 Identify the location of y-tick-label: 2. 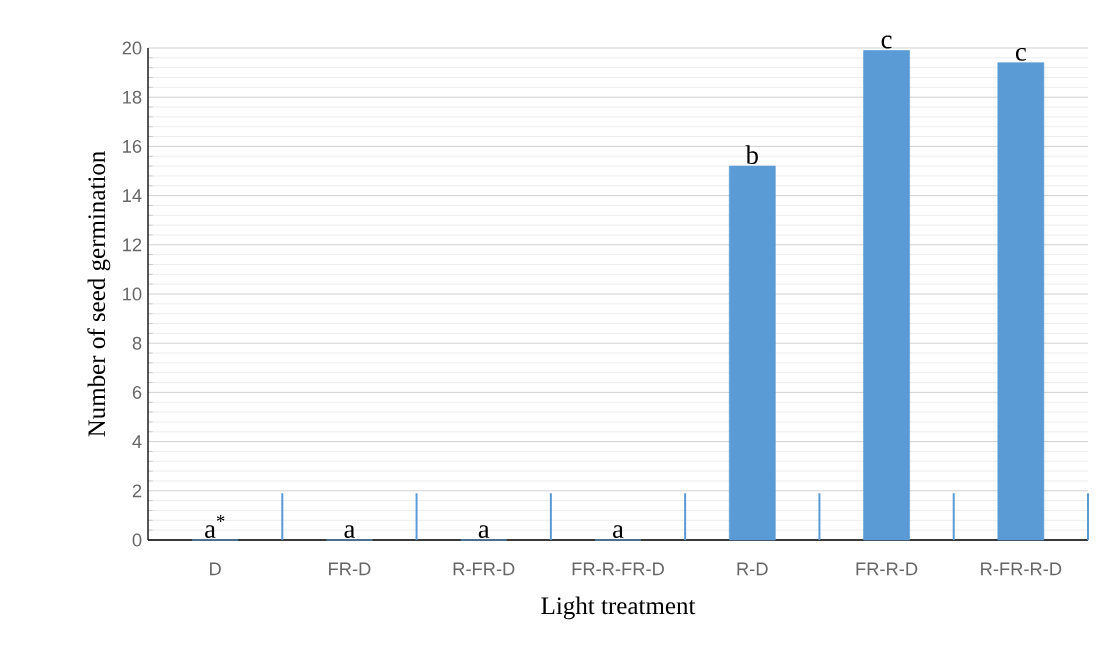
(137, 491).